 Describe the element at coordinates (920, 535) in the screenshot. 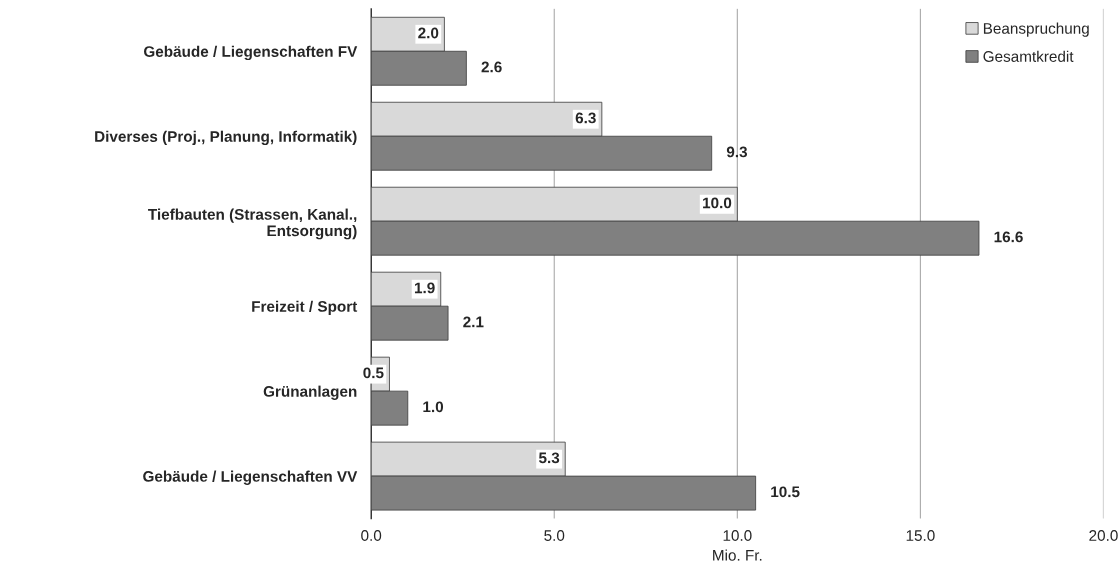

I see `x-tick-label: 15.0` at that location.